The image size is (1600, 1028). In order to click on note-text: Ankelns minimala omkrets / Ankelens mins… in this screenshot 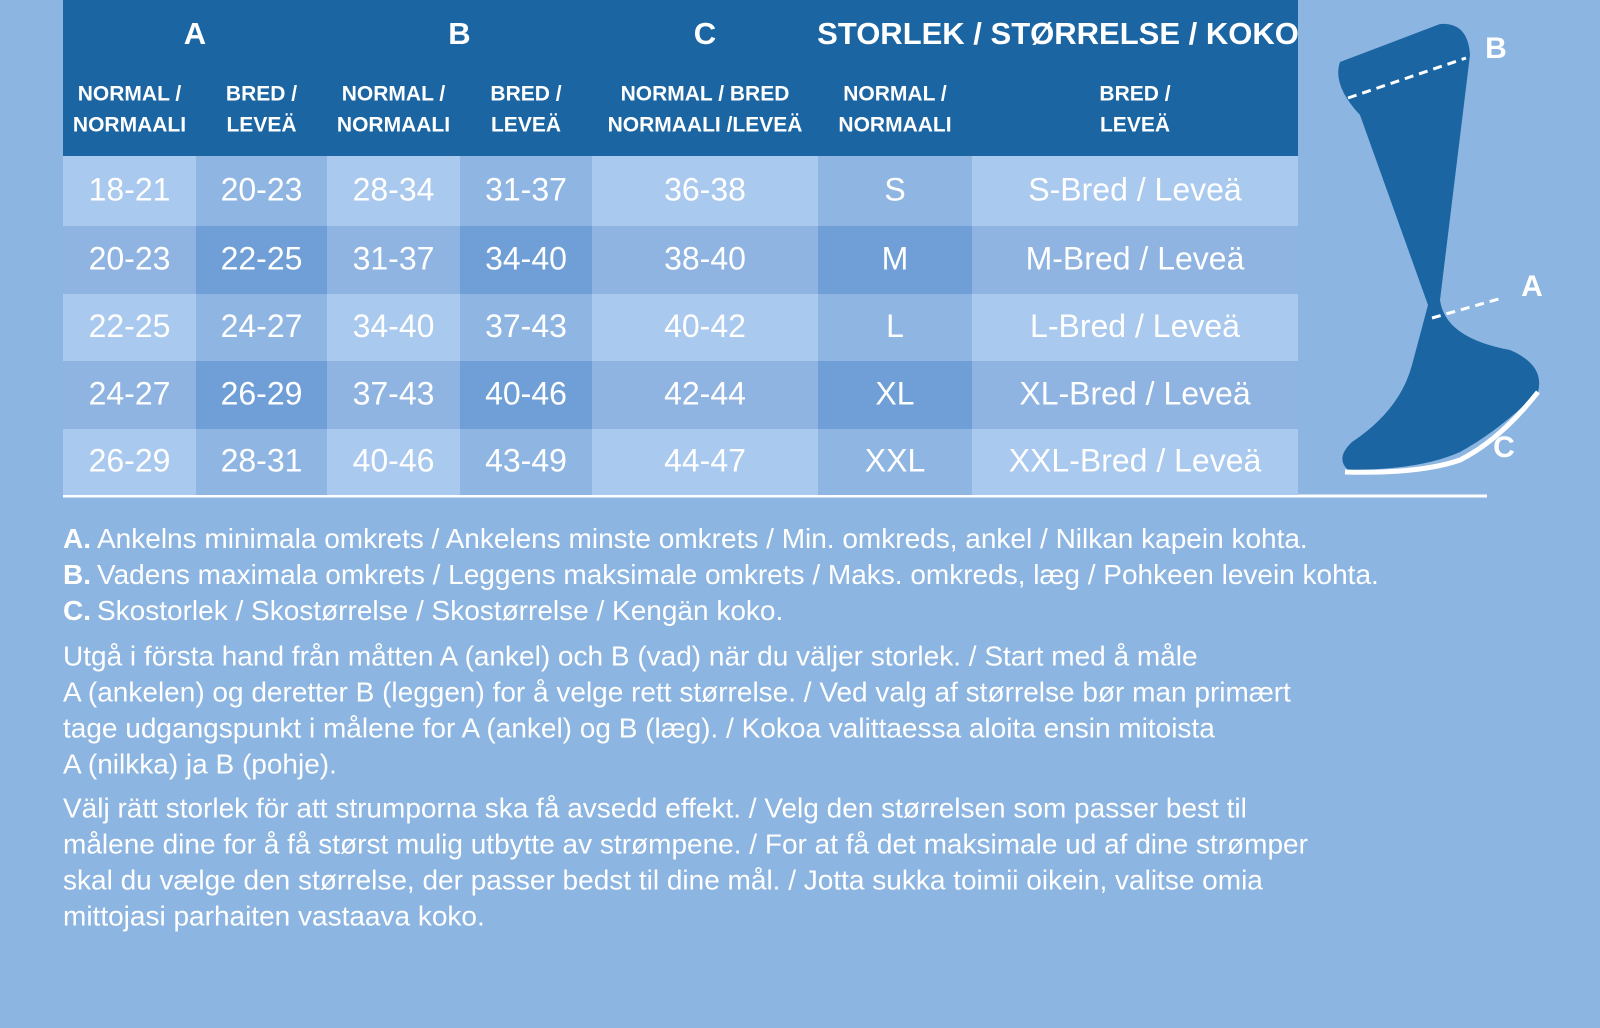, I will do `click(702, 538)`.